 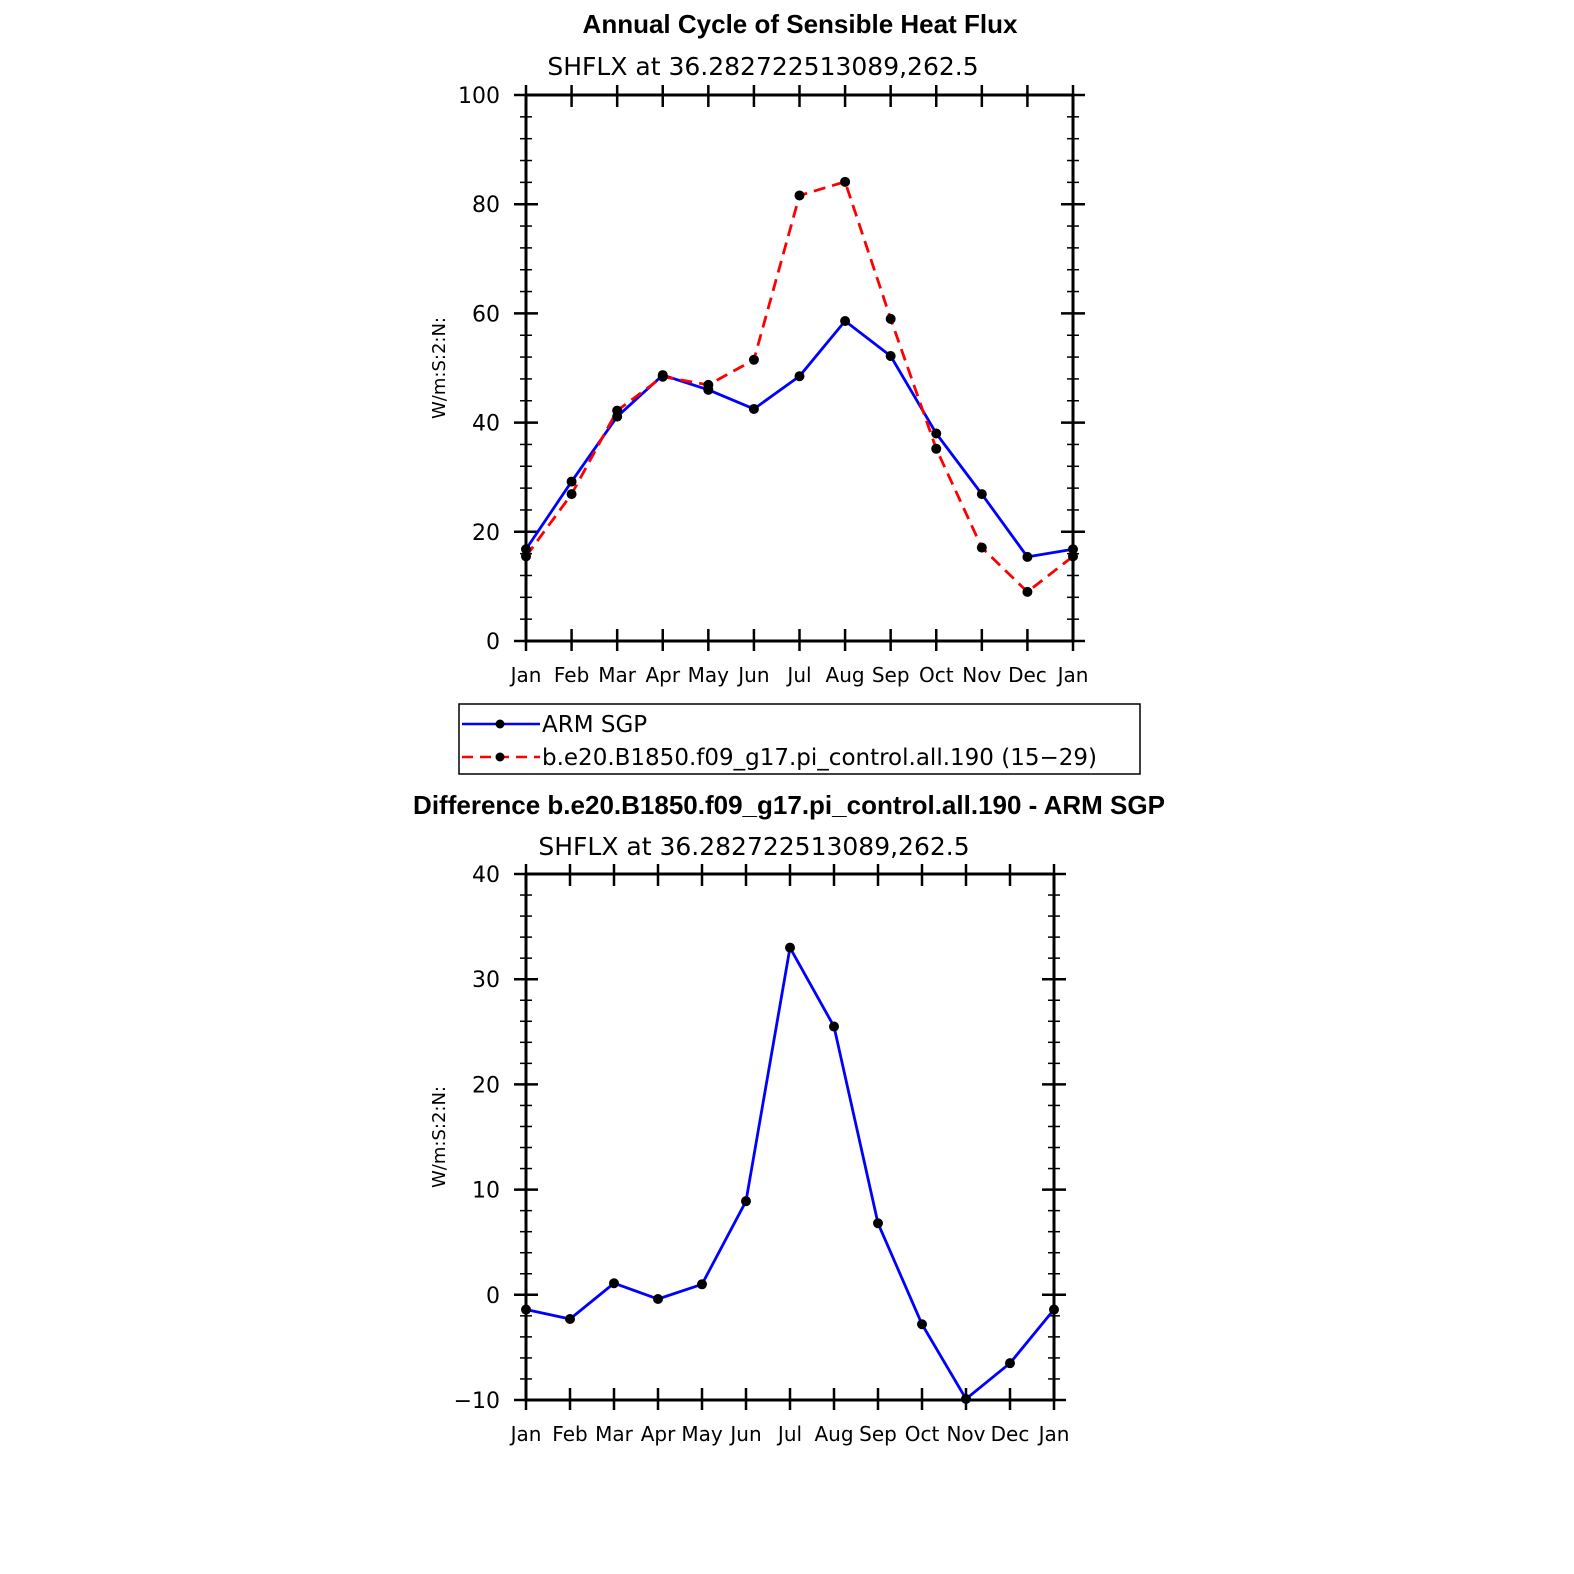 I want to click on legend-box, so click(x=799, y=739).